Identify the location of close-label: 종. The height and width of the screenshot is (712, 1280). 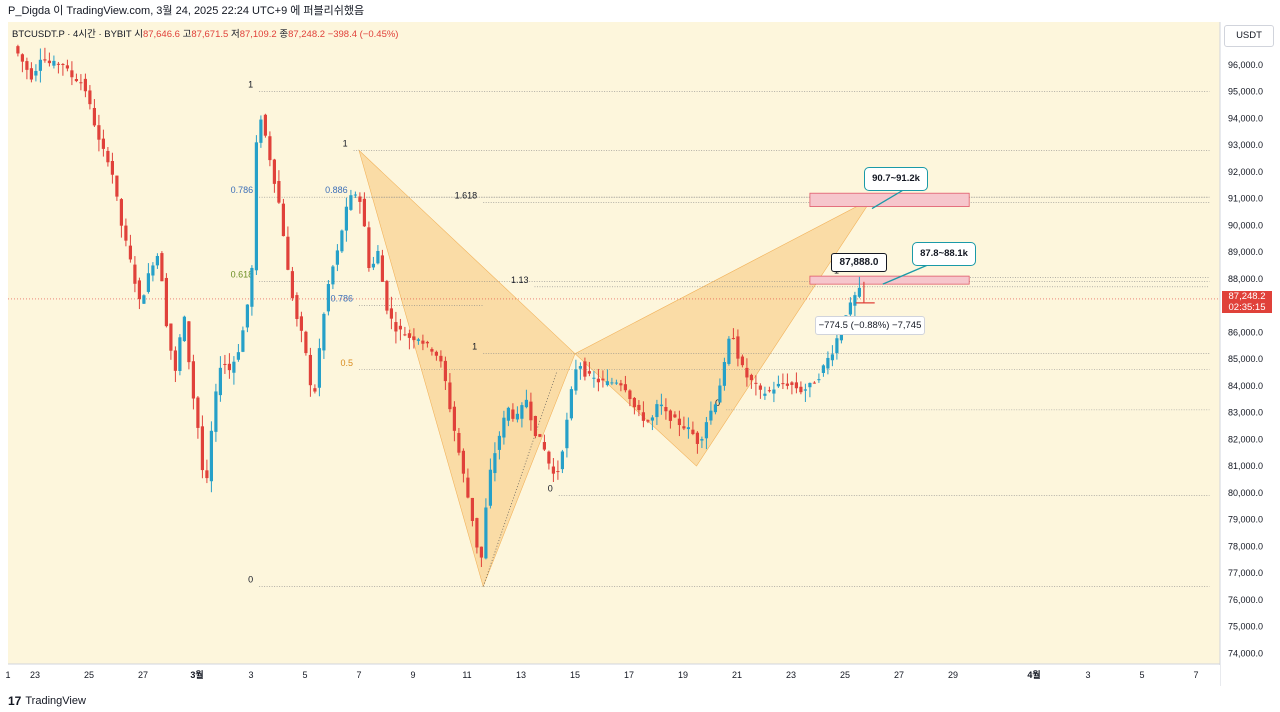
(284, 34).